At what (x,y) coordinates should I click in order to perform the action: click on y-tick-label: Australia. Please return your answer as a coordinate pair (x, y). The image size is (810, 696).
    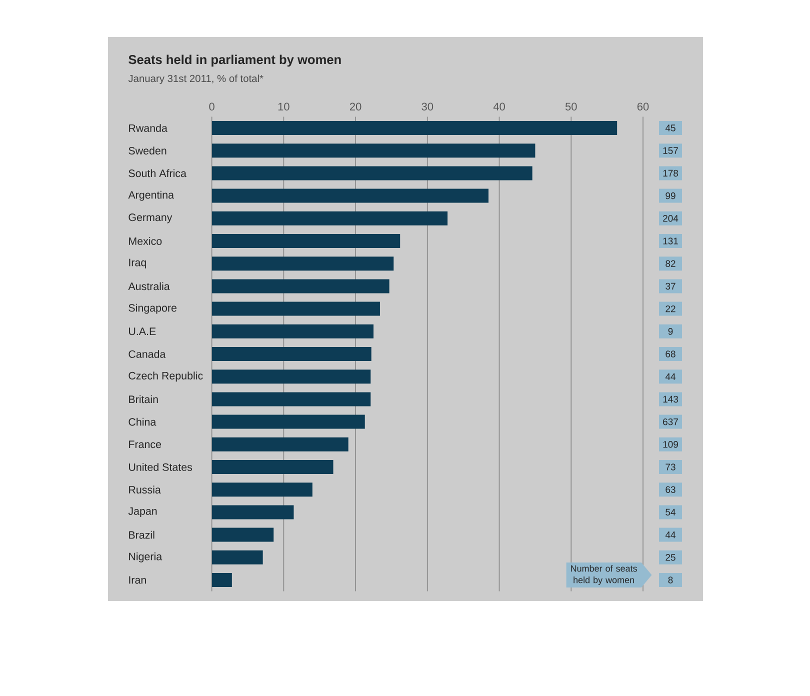
    Looking at the image, I should click on (149, 286).